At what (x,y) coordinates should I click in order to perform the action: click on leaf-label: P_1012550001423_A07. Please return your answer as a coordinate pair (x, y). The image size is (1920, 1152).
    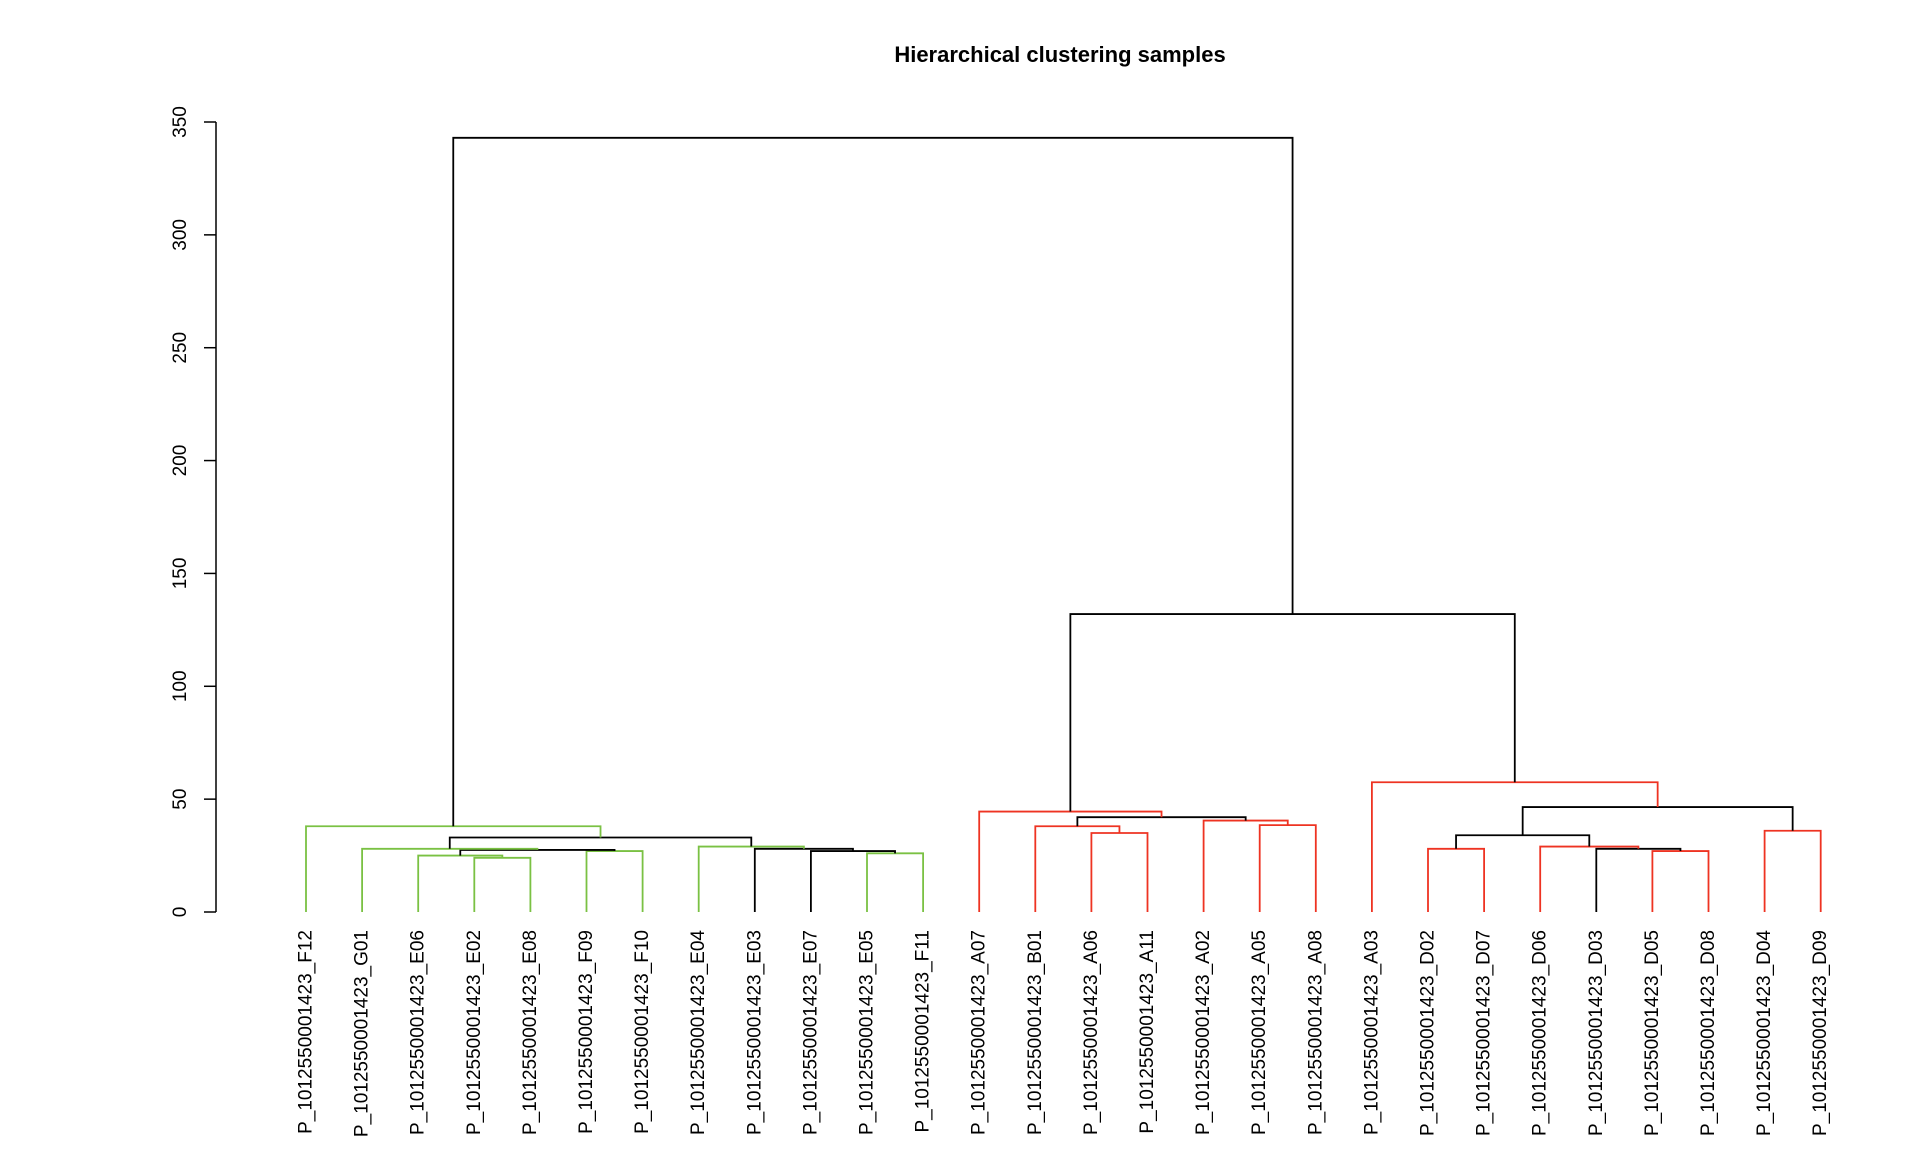
    Looking at the image, I should click on (979, 1032).